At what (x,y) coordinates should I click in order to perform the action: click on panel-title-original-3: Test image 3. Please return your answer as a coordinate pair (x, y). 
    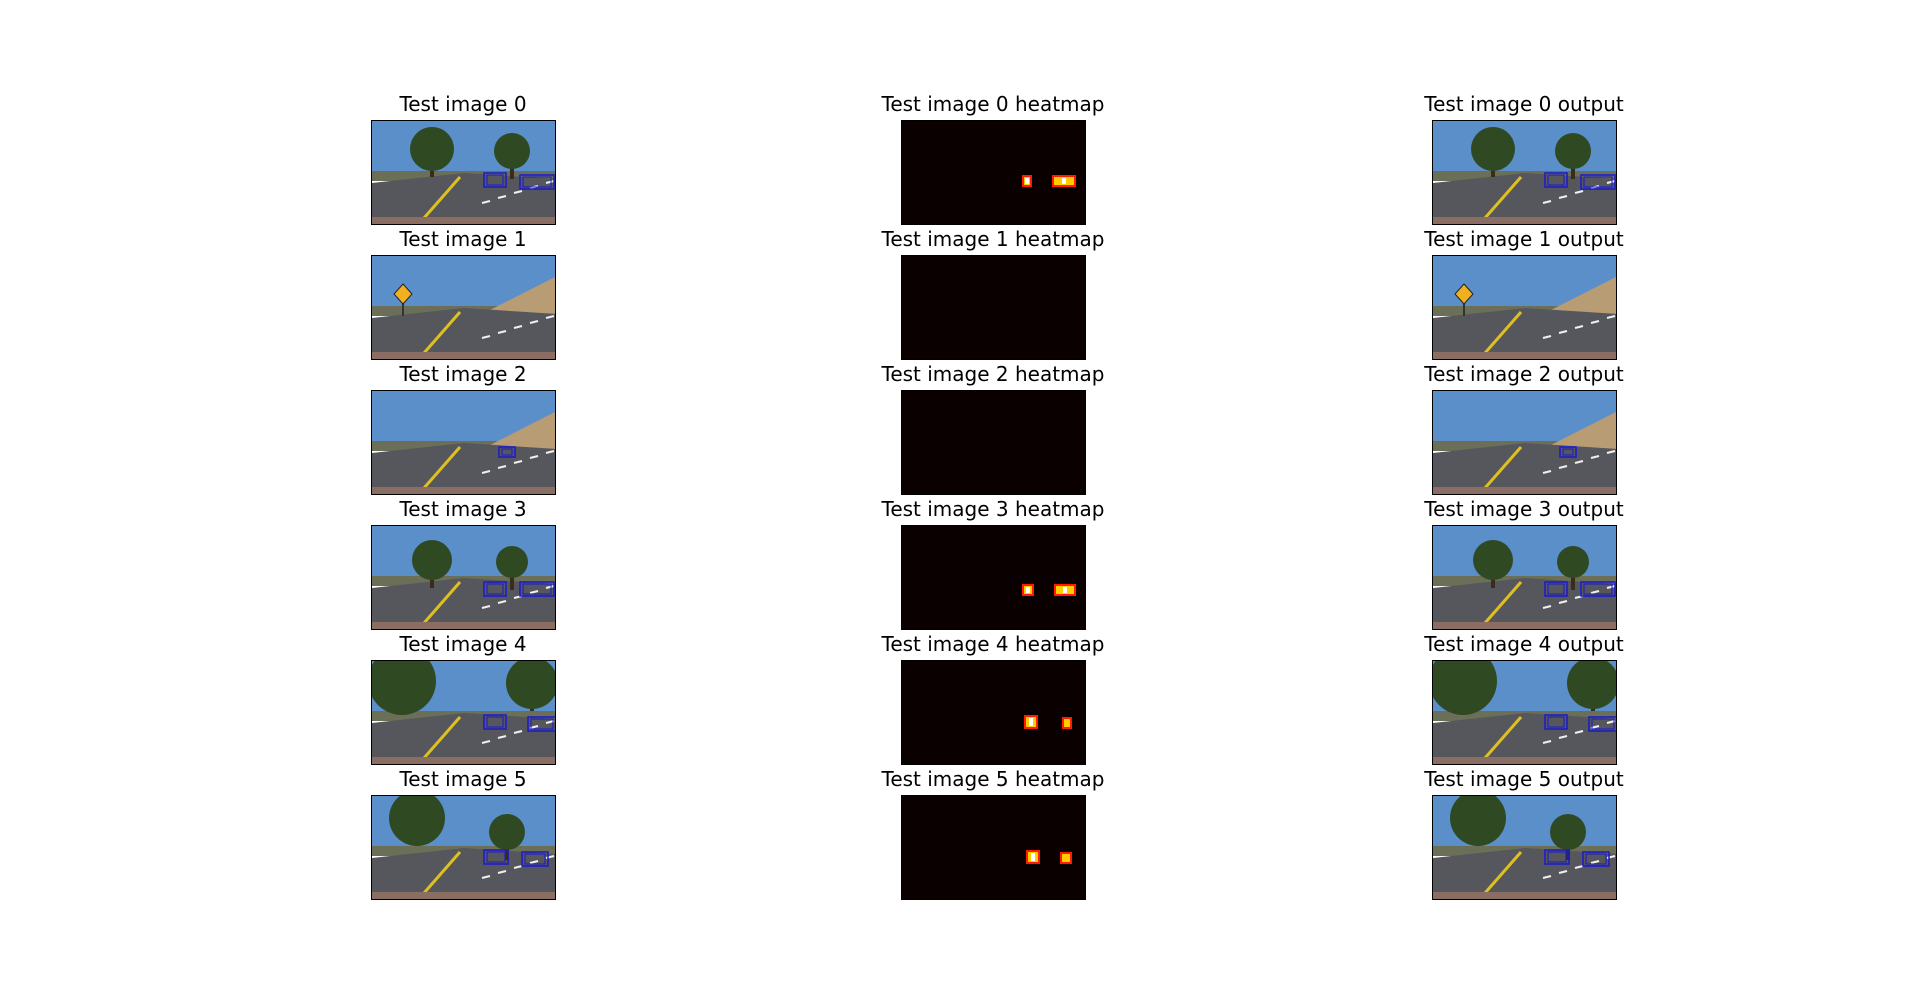
    Looking at the image, I should click on (463, 509).